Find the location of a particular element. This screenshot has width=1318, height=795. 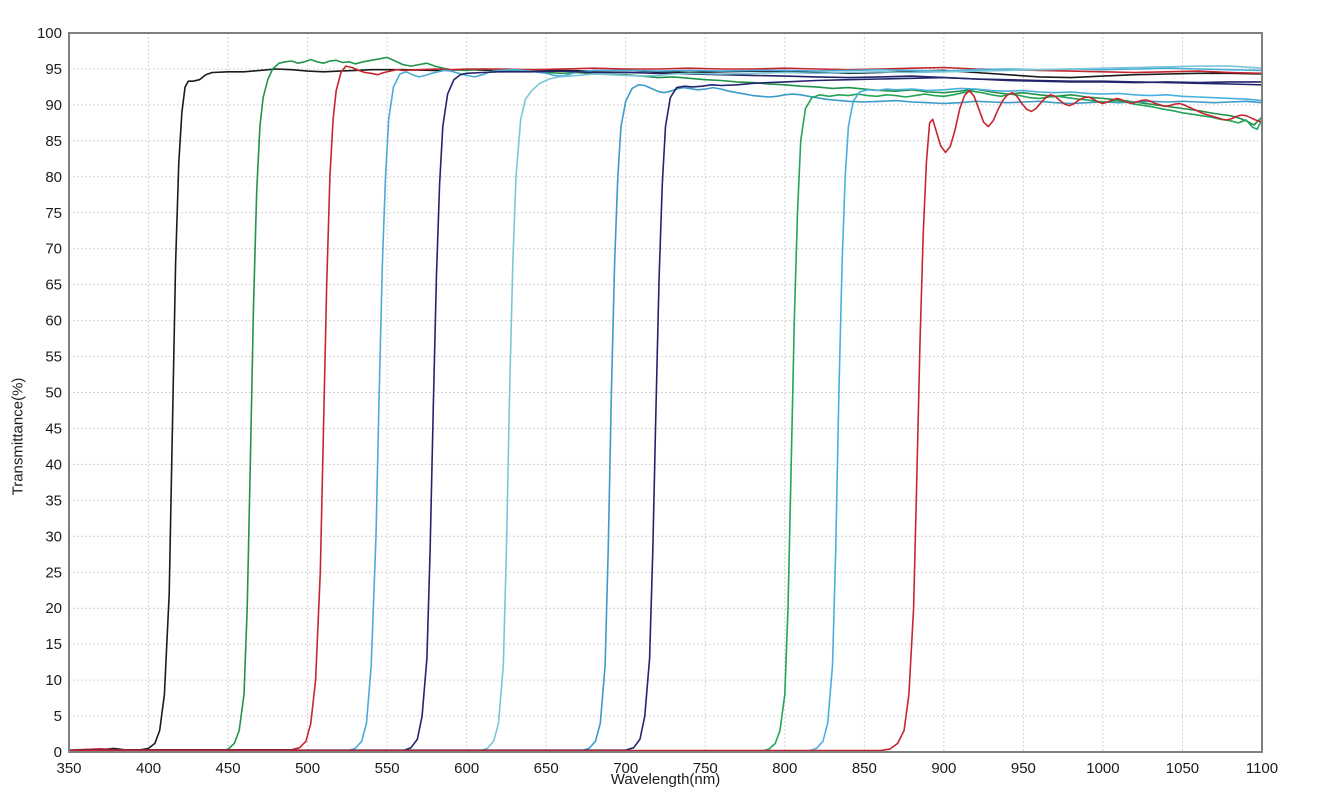

x-tick-label: 400 is located at coordinates (148, 768).